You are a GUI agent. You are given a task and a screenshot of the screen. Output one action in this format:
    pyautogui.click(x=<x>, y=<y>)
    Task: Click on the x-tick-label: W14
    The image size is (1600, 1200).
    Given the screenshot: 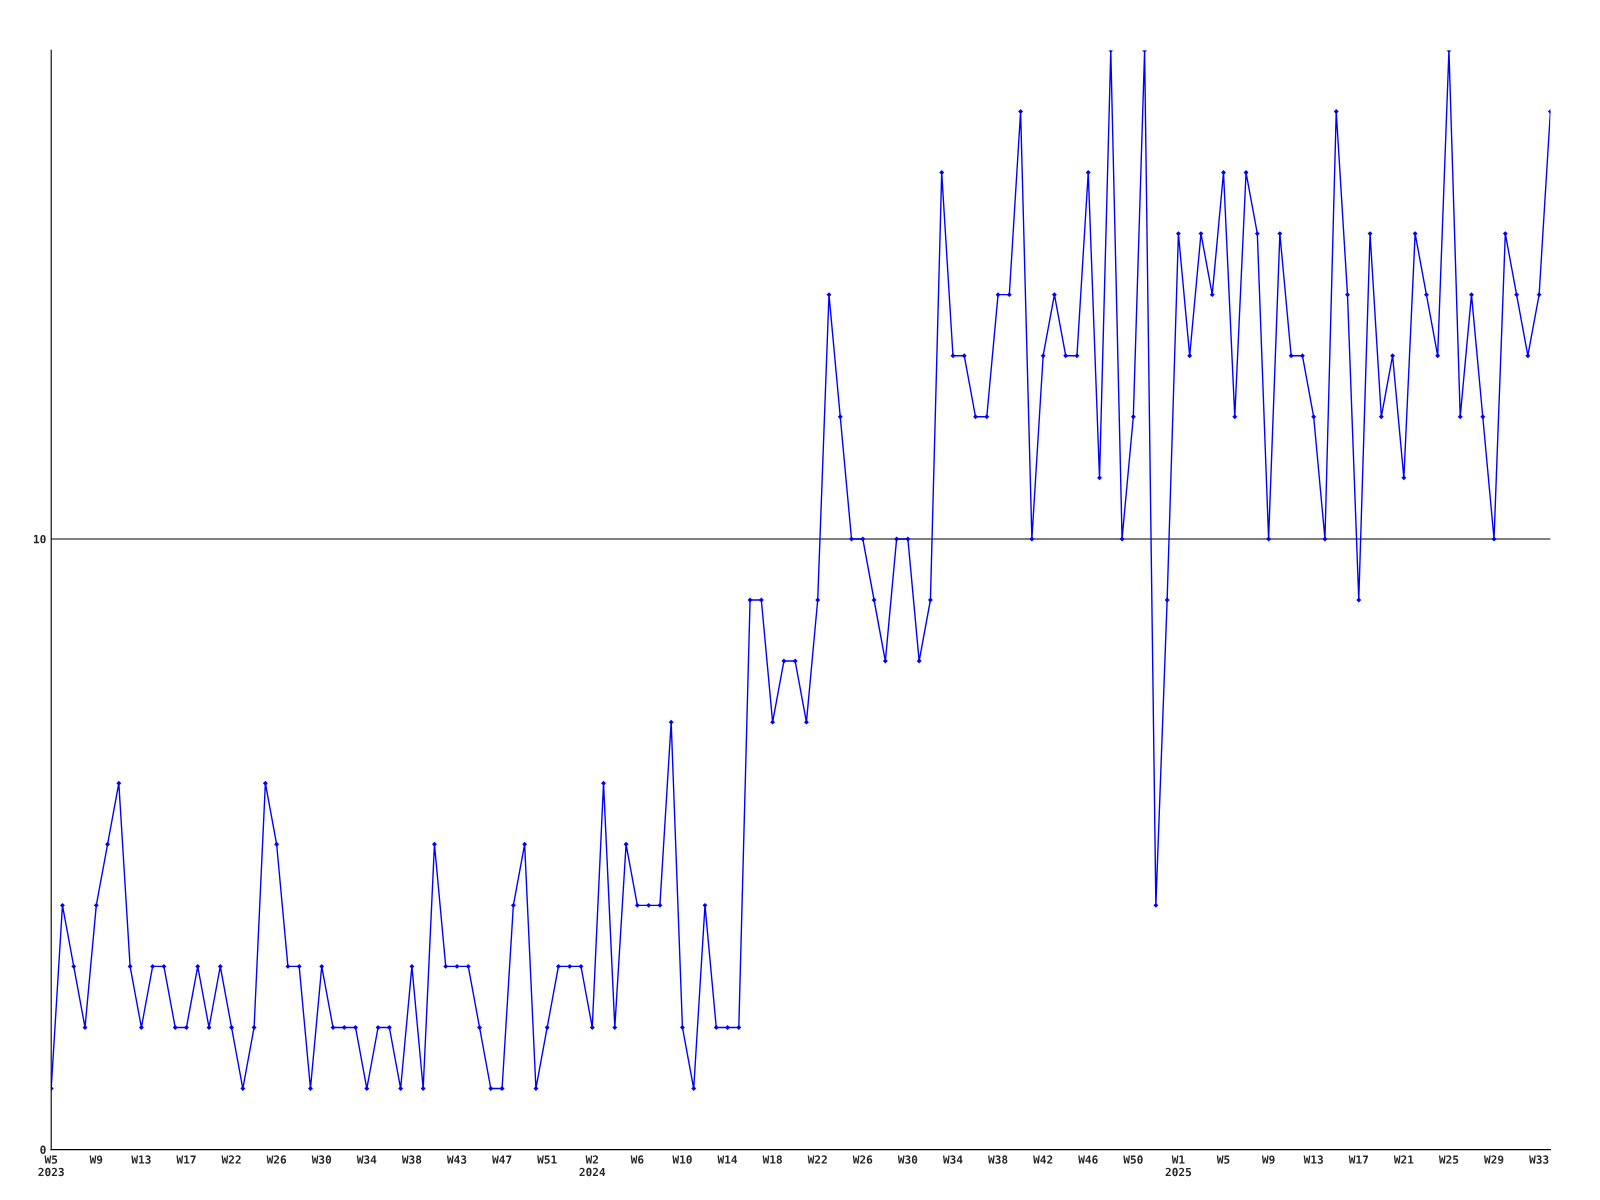 What is the action you would take?
    pyautogui.click(x=727, y=1159)
    